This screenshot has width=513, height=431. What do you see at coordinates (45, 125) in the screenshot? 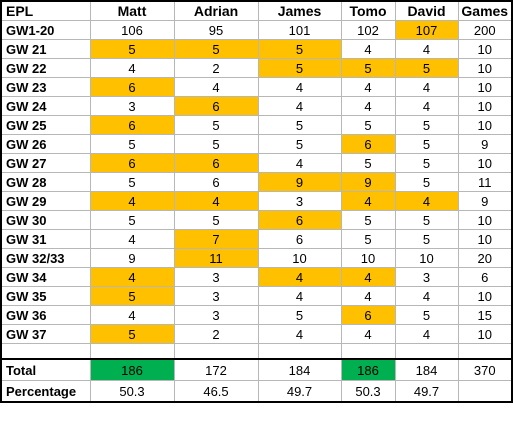
I see `row-label: GW 25` at bounding box center [45, 125].